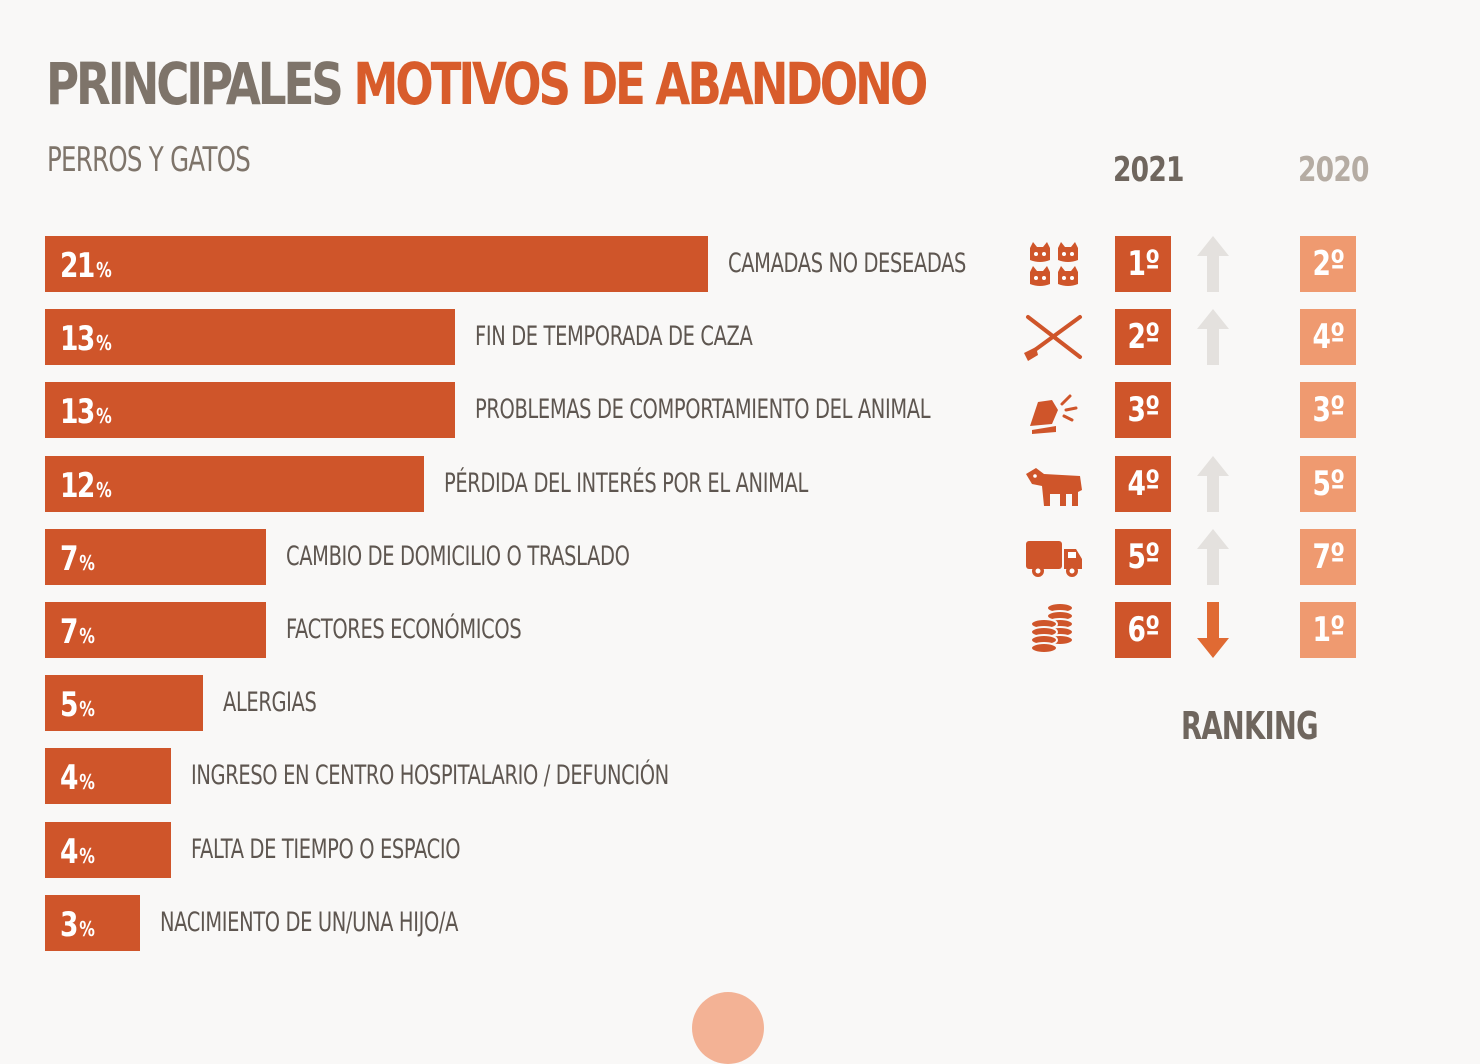  What do you see at coordinates (1250, 726) in the screenshot?
I see `ranking-label: RANKING` at bounding box center [1250, 726].